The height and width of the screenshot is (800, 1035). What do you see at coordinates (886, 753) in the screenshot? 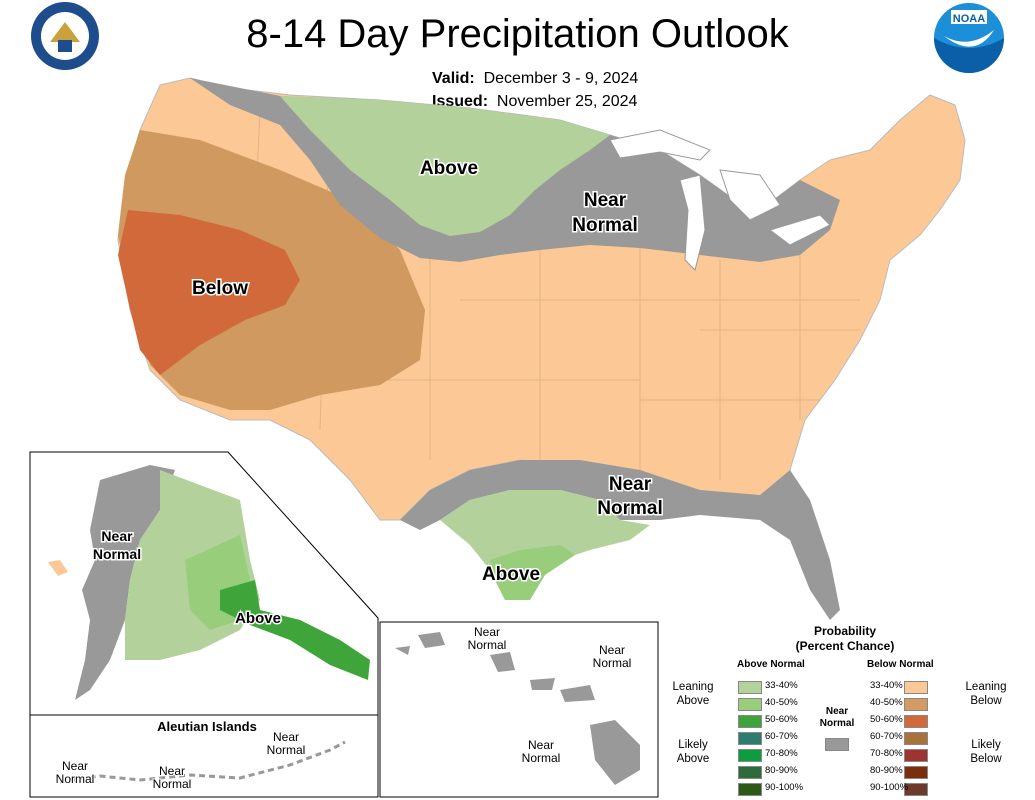
I see `below-range-5: 70-80%` at bounding box center [886, 753].